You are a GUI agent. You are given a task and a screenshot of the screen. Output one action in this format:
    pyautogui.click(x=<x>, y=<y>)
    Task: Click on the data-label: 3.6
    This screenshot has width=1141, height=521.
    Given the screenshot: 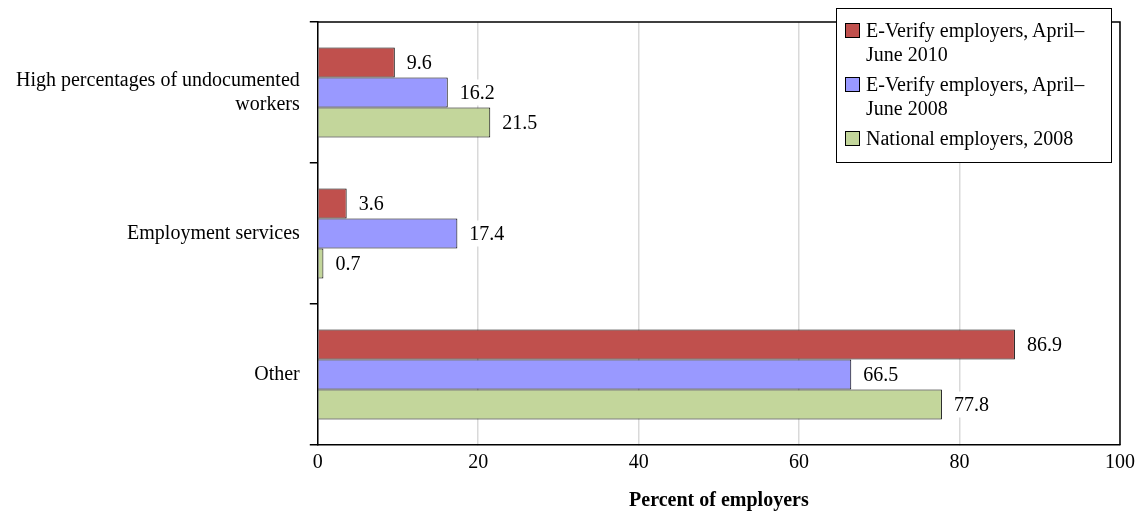 What is the action you would take?
    pyautogui.click(x=371, y=202)
    